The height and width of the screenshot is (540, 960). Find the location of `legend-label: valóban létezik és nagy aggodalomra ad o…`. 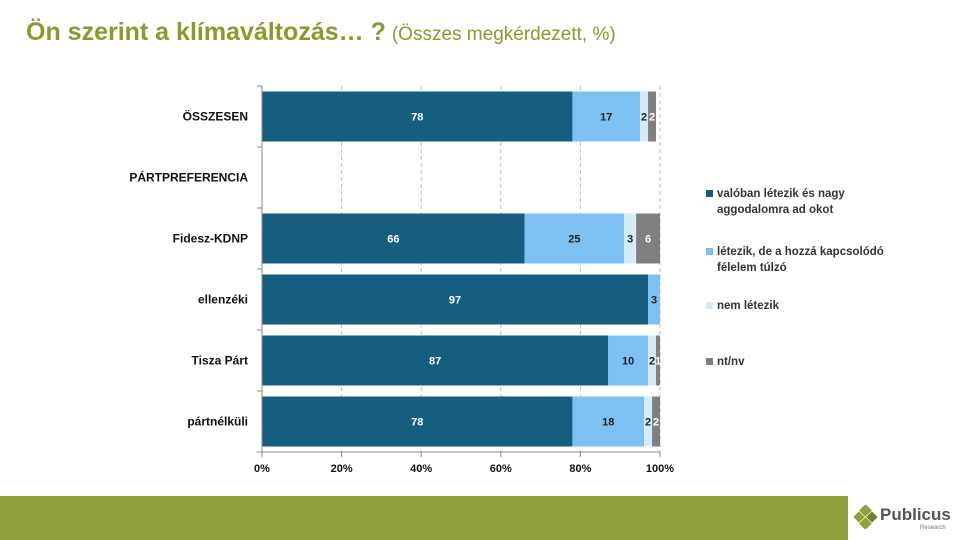

legend-label: valóban létezik és nagy aggodalomra ad o… is located at coordinates (781, 202).